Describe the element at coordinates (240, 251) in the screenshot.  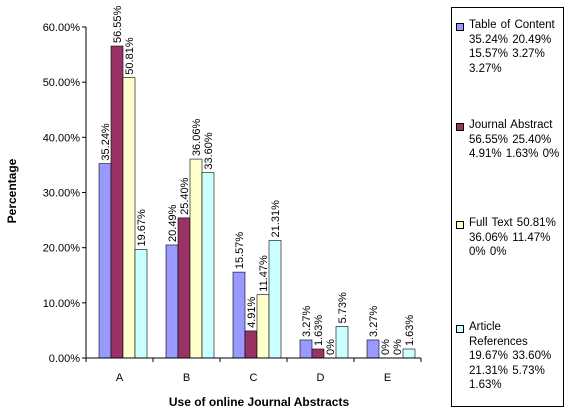
I see `data-label: 15.57%` at that location.